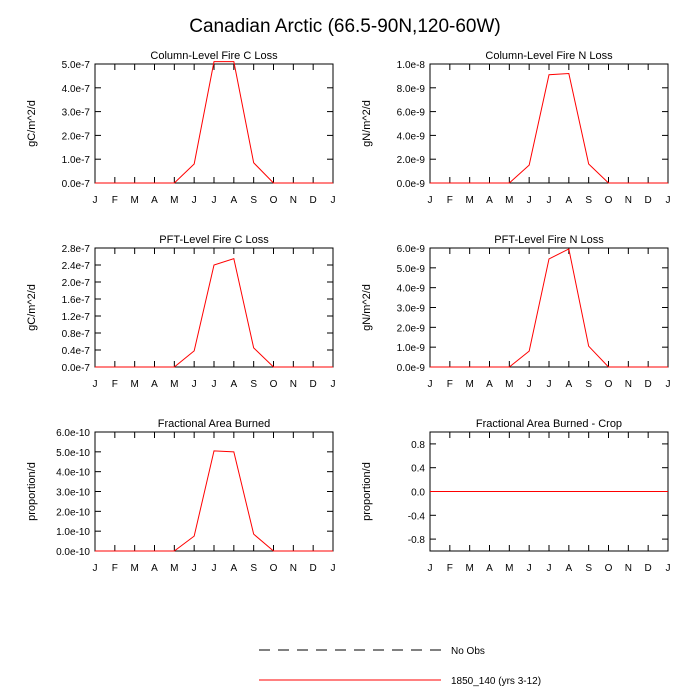 The height and width of the screenshot is (700, 700). I want to click on y-tick-label: 1.2e-7, so click(76, 317).